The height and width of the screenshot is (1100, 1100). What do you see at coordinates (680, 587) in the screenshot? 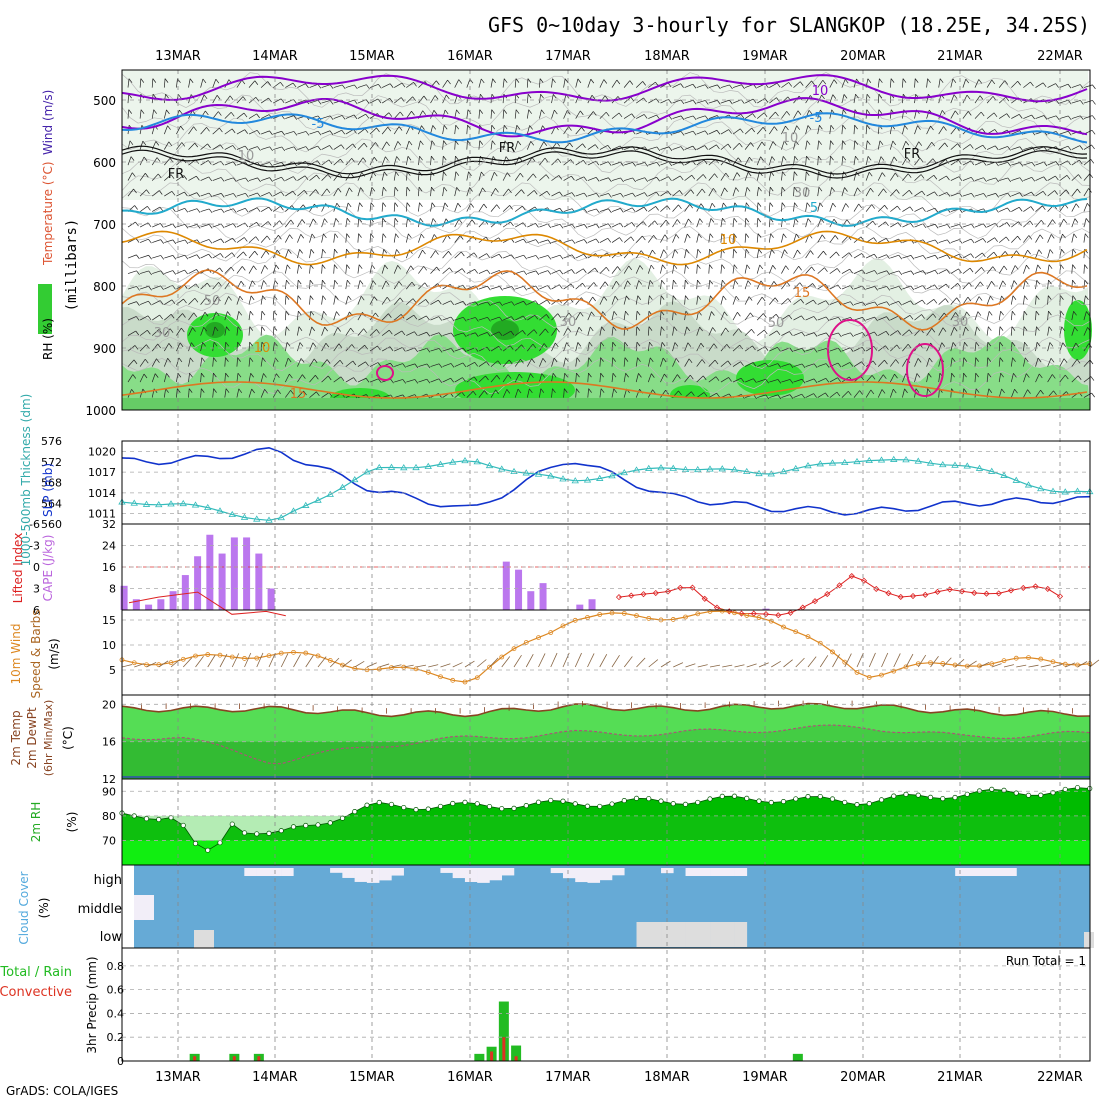
I see `li-point` at bounding box center [680, 587].